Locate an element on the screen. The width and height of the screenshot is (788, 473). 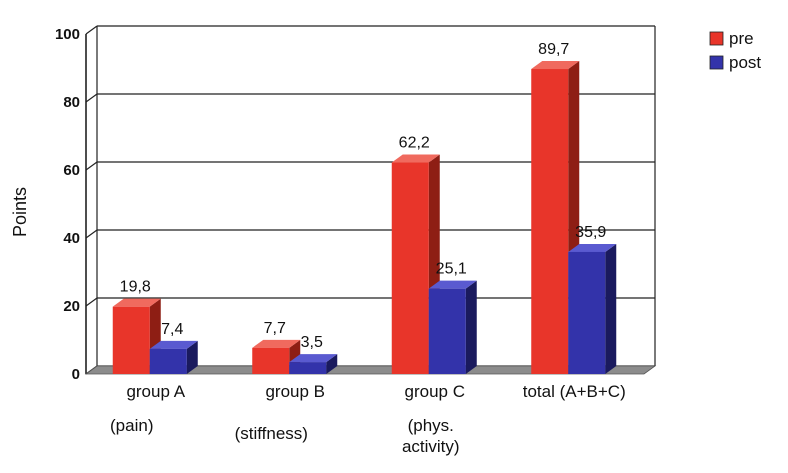
y-tick-label: 40 is located at coordinates (71, 238).